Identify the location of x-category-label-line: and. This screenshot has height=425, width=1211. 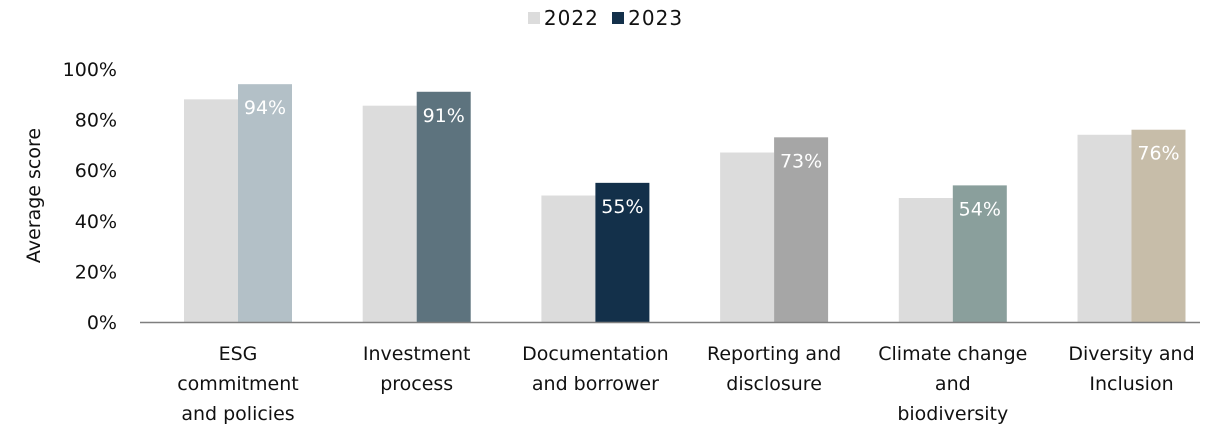
(953, 384).